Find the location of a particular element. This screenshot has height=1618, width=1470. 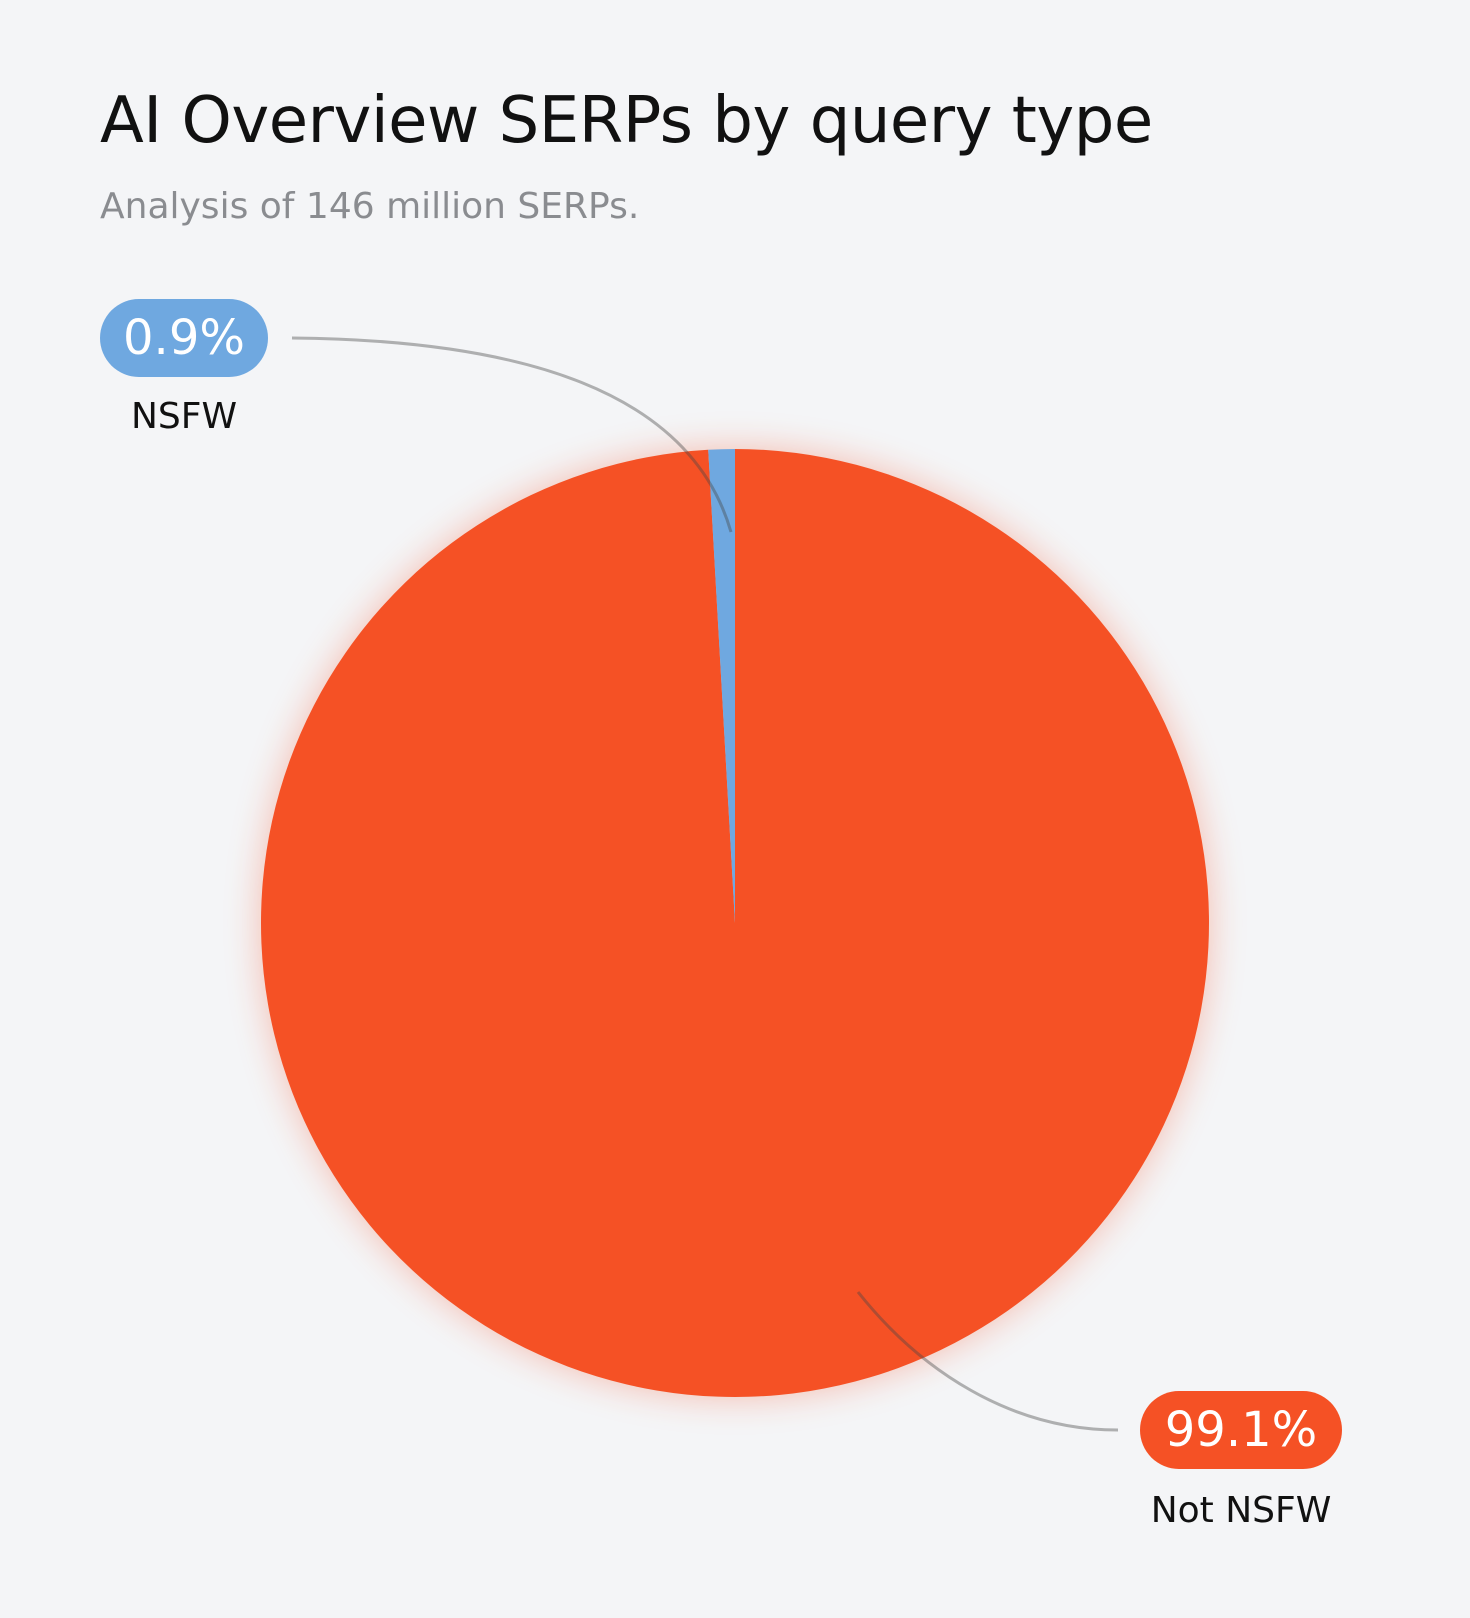

value-text-not-nsfw: 99.1% is located at coordinates (1241, 1430).